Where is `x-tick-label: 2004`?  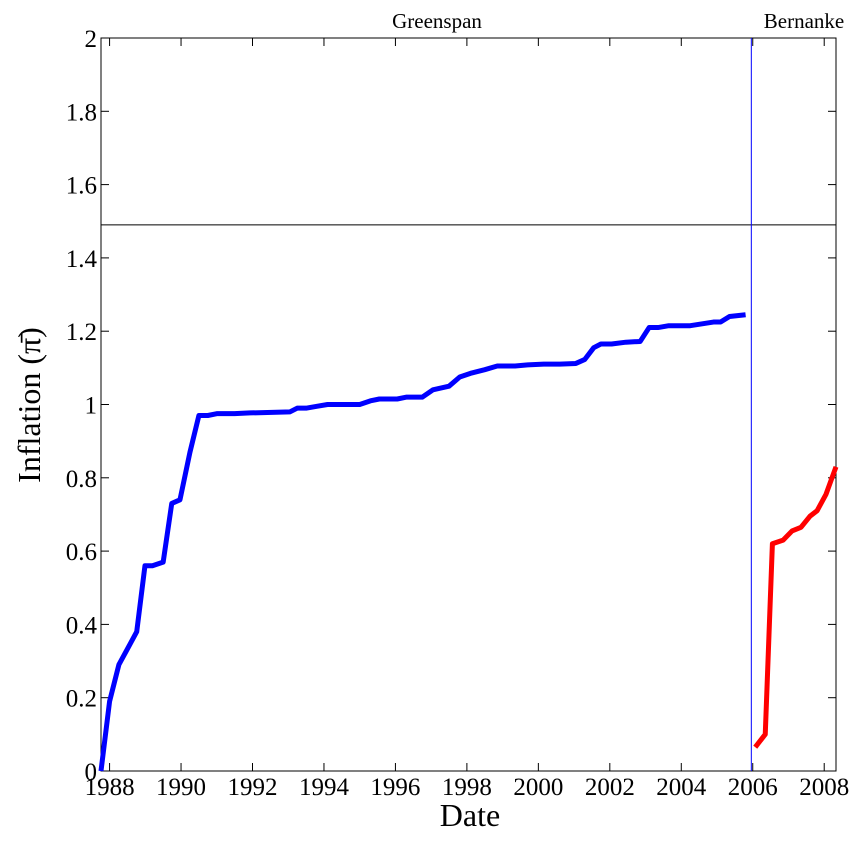
x-tick-label: 2004 is located at coordinates (681, 787).